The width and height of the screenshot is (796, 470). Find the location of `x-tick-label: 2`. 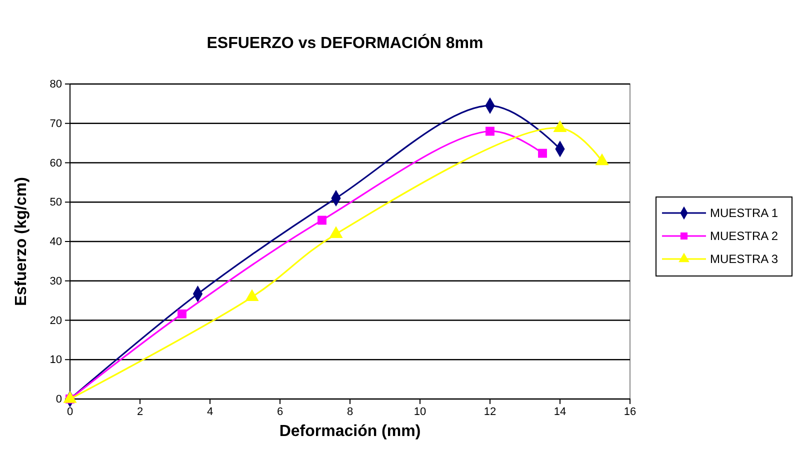

x-tick-label: 2 is located at coordinates (140, 412).